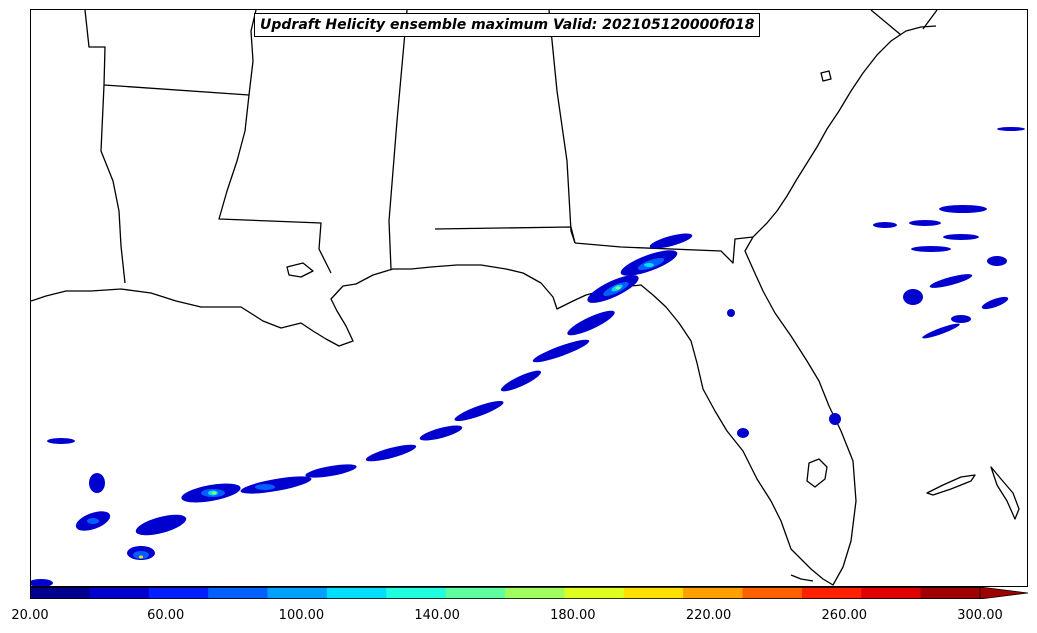  What do you see at coordinates (817, 473) in the screenshot?
I see `lake-okeechobee` at bounding box center [817, 473].